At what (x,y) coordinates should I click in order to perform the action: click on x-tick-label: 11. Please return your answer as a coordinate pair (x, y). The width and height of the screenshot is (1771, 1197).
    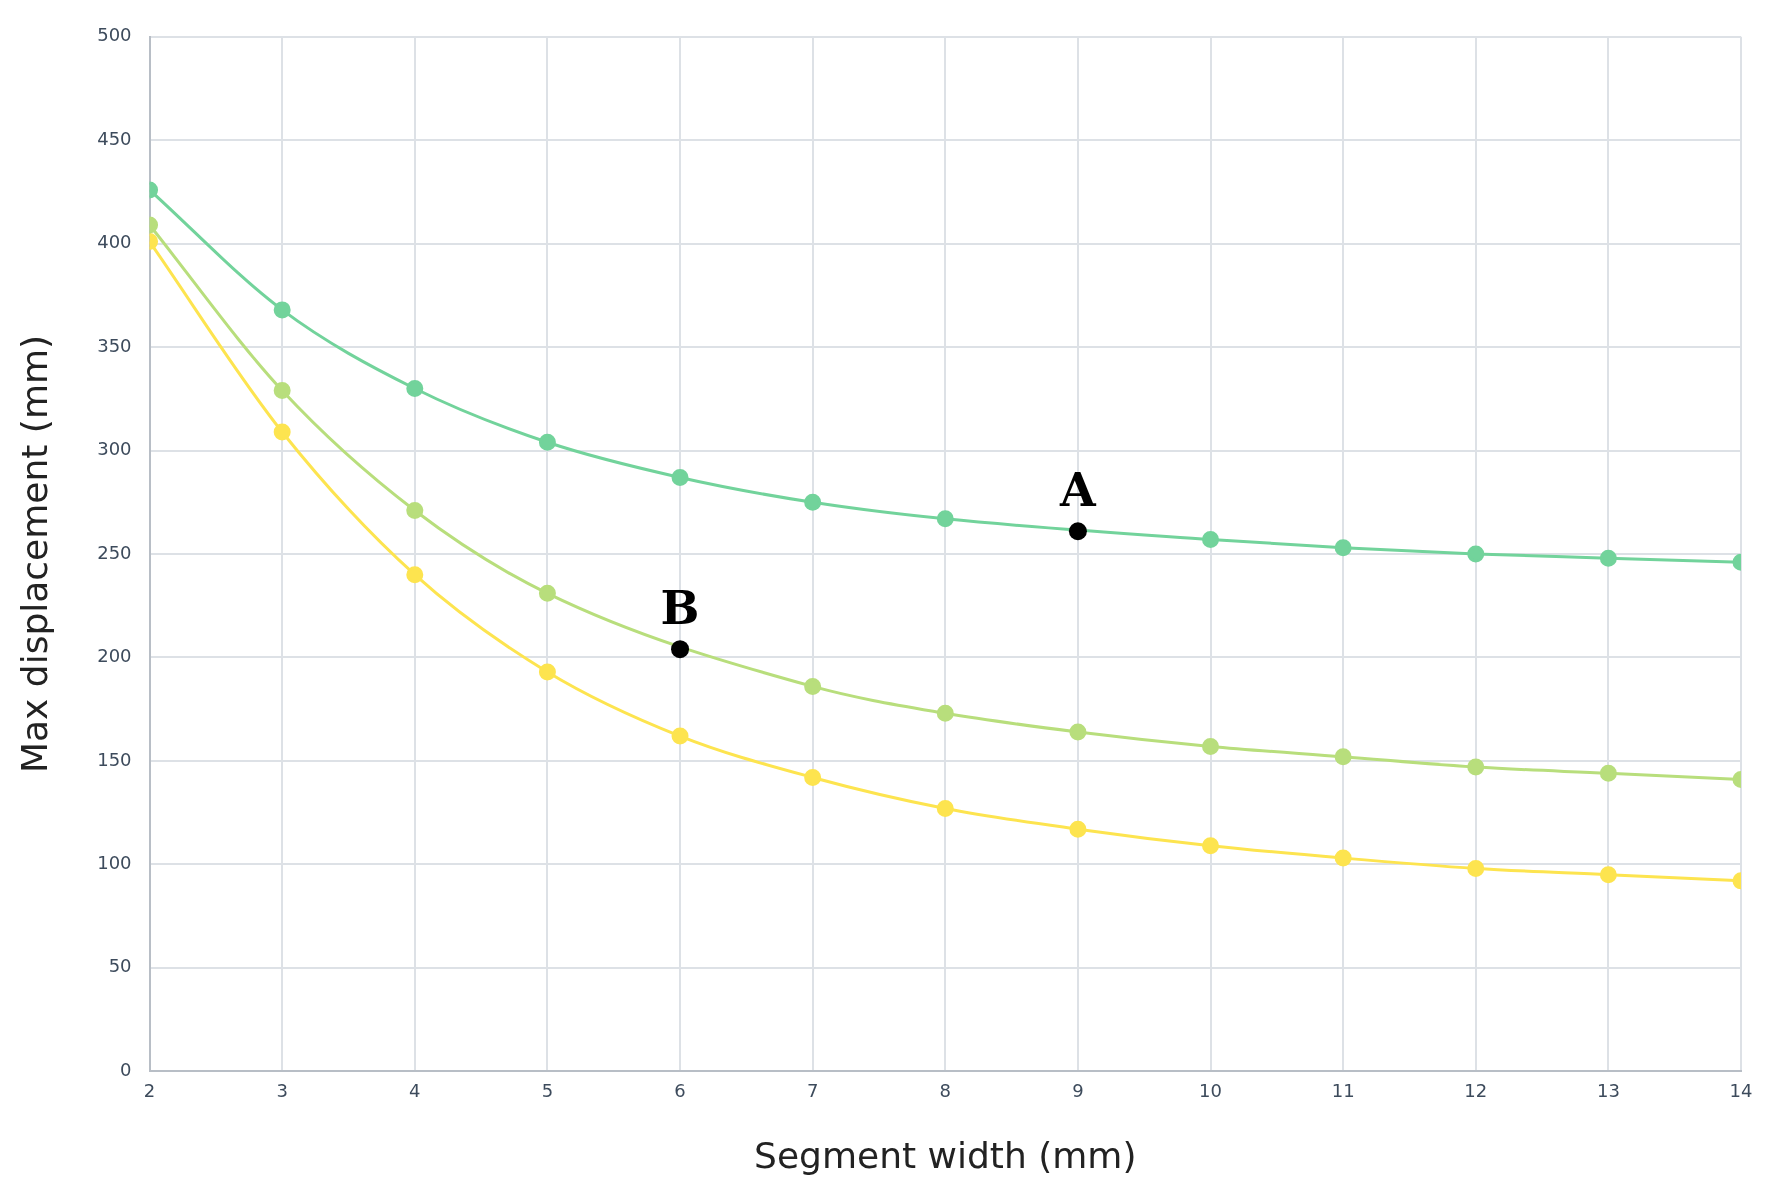
    Looking at the image, I should click on (1343, 1090).